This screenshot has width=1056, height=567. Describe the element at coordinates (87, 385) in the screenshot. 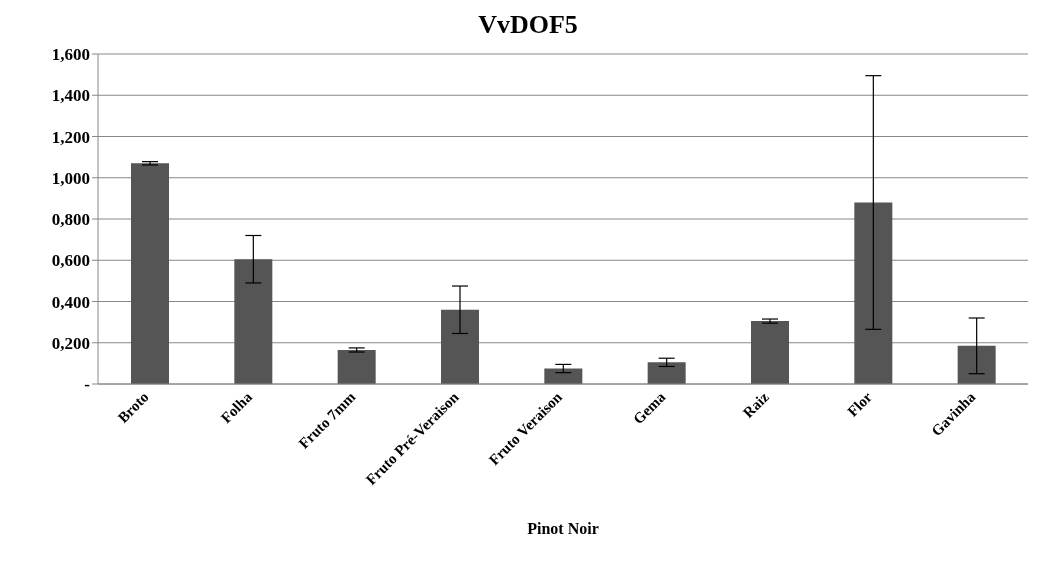

I see `y-tick-label: -` at that location.